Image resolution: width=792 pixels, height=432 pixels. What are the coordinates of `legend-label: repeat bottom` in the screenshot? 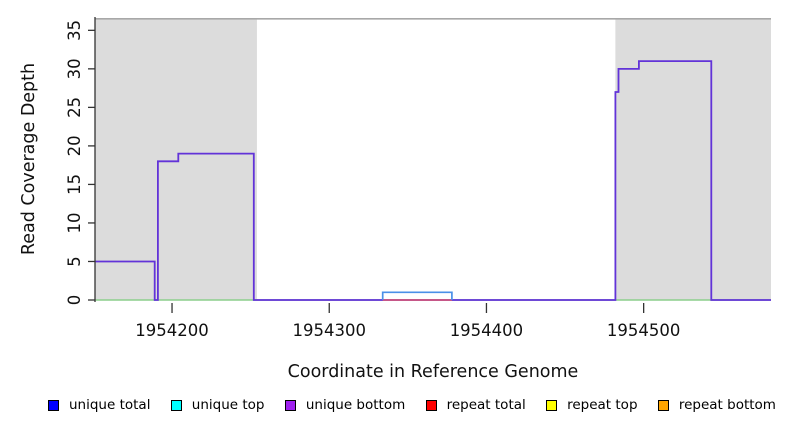 It's located at (727, 405).